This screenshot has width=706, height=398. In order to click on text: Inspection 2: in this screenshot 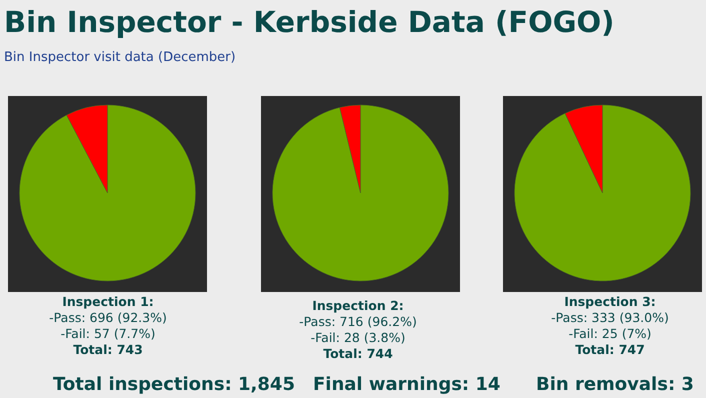, I will do `click(358, 305)`.